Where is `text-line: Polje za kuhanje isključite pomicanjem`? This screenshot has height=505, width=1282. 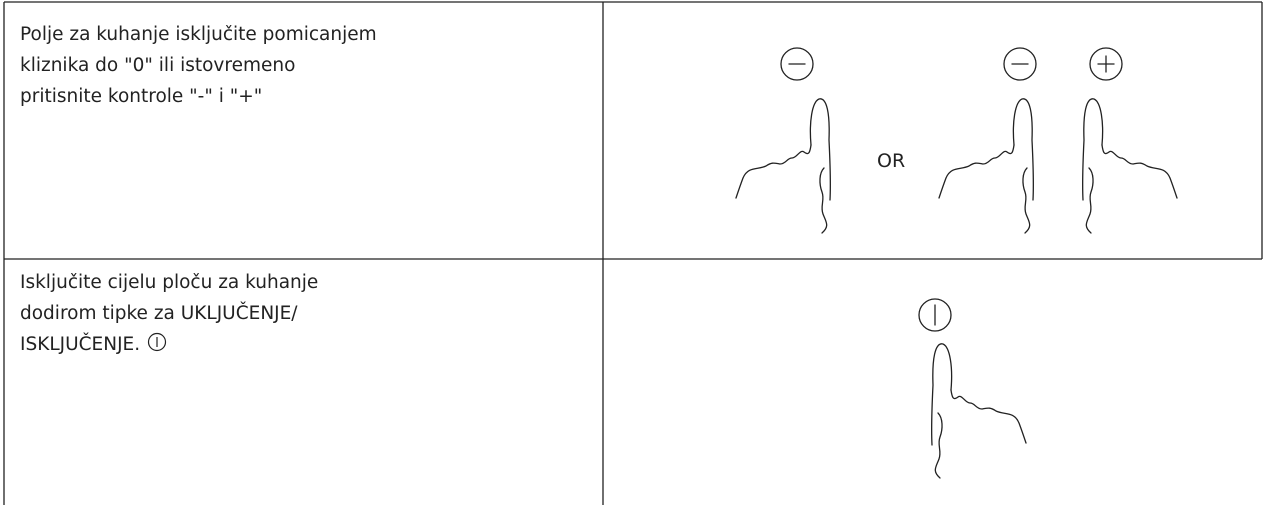 text-line: Polje za kuhanje isključite pomicanjem is located at coordinates (198, 34).